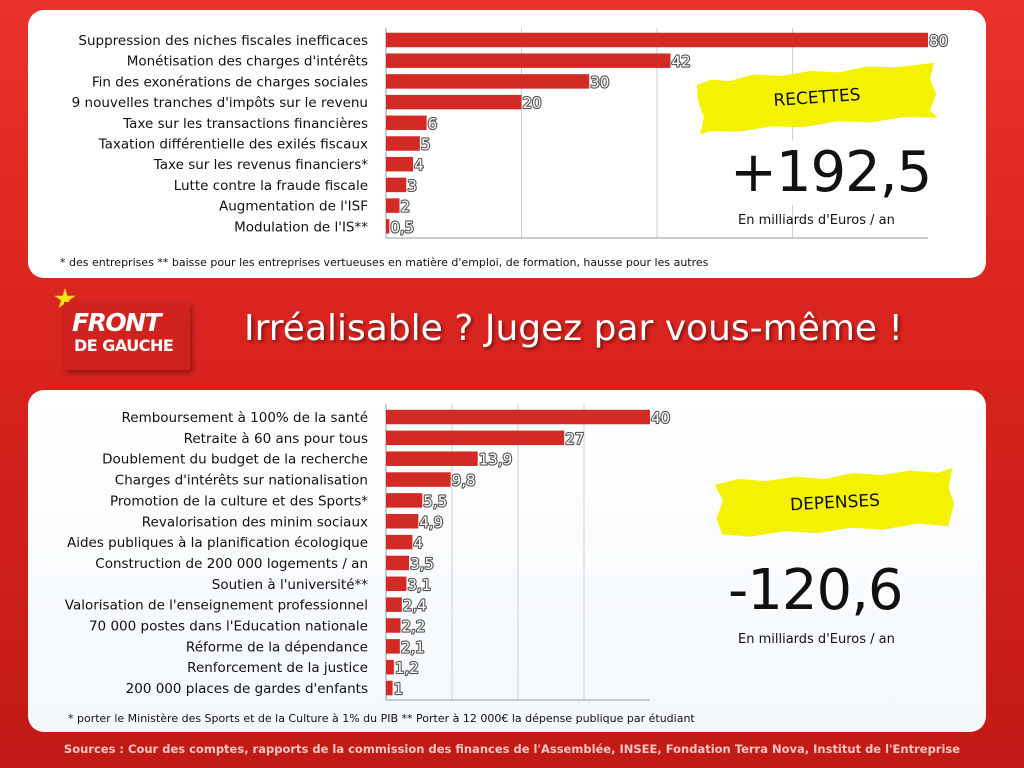  What do you see at coordinates (414, 627) in the screenshot?
I see `value-label: 2,2` at bounding box center [414, 627].